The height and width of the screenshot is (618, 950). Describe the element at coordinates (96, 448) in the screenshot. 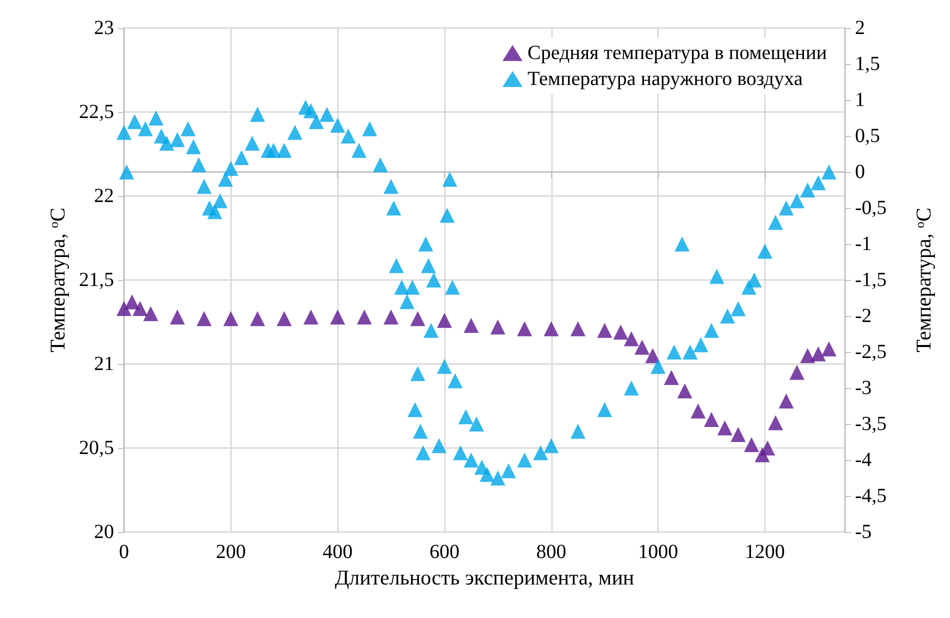

I see `y-tick-label: 20,5` at that location.